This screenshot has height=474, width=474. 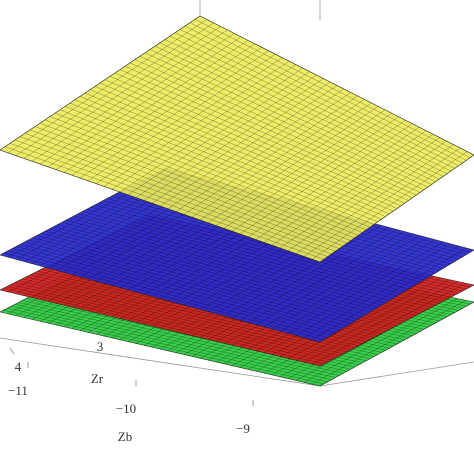 What do you see at coordinates (160, 362) in the screenshot?
I see `axis-line` at bounding box center [160, 362].